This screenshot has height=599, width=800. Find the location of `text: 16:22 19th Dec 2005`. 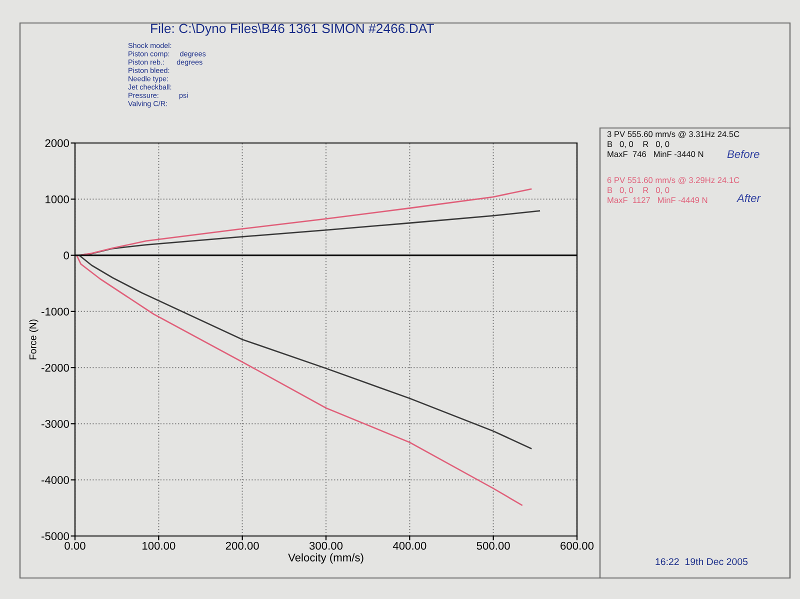

text: 16:22 19th Dec 2005 is located at coordinates (702, 562).